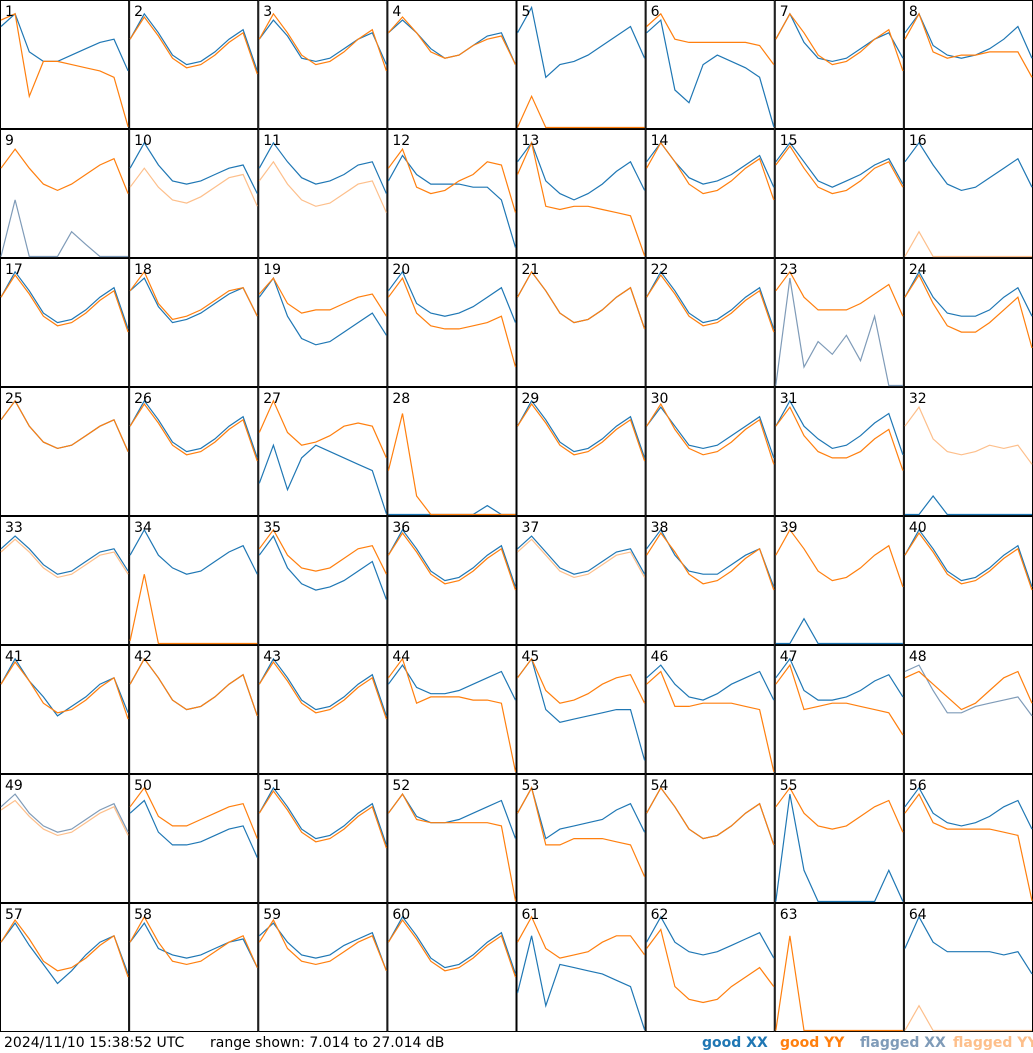  I want to click on panel-label: 4, so click(396, 12).